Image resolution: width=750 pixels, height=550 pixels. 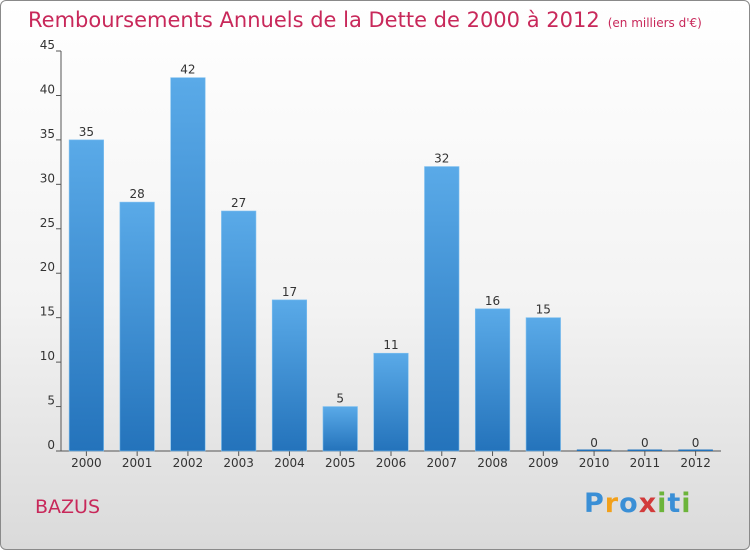 What do you see at coordinates (47, 312) in the screenshot?
I see `y-tick-label: 15` at bounding box center [47, 312].